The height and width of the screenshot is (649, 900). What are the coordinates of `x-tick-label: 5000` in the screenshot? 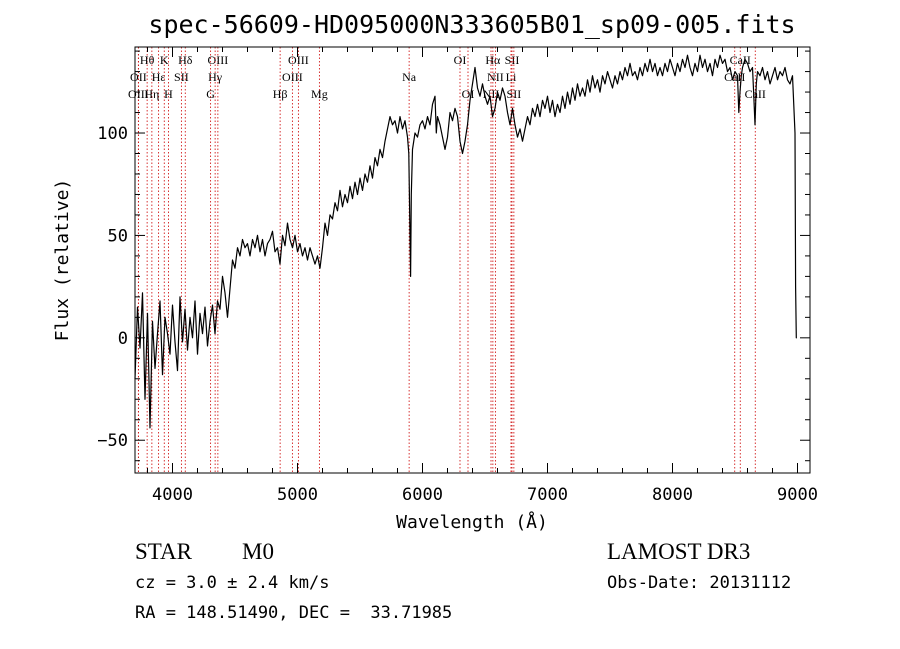 It's located at (297, 495).